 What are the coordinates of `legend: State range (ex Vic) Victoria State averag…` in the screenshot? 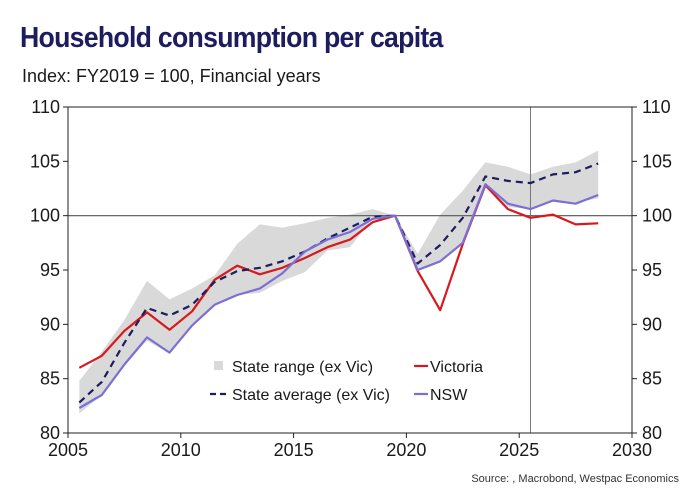 It's located at (346, 381).